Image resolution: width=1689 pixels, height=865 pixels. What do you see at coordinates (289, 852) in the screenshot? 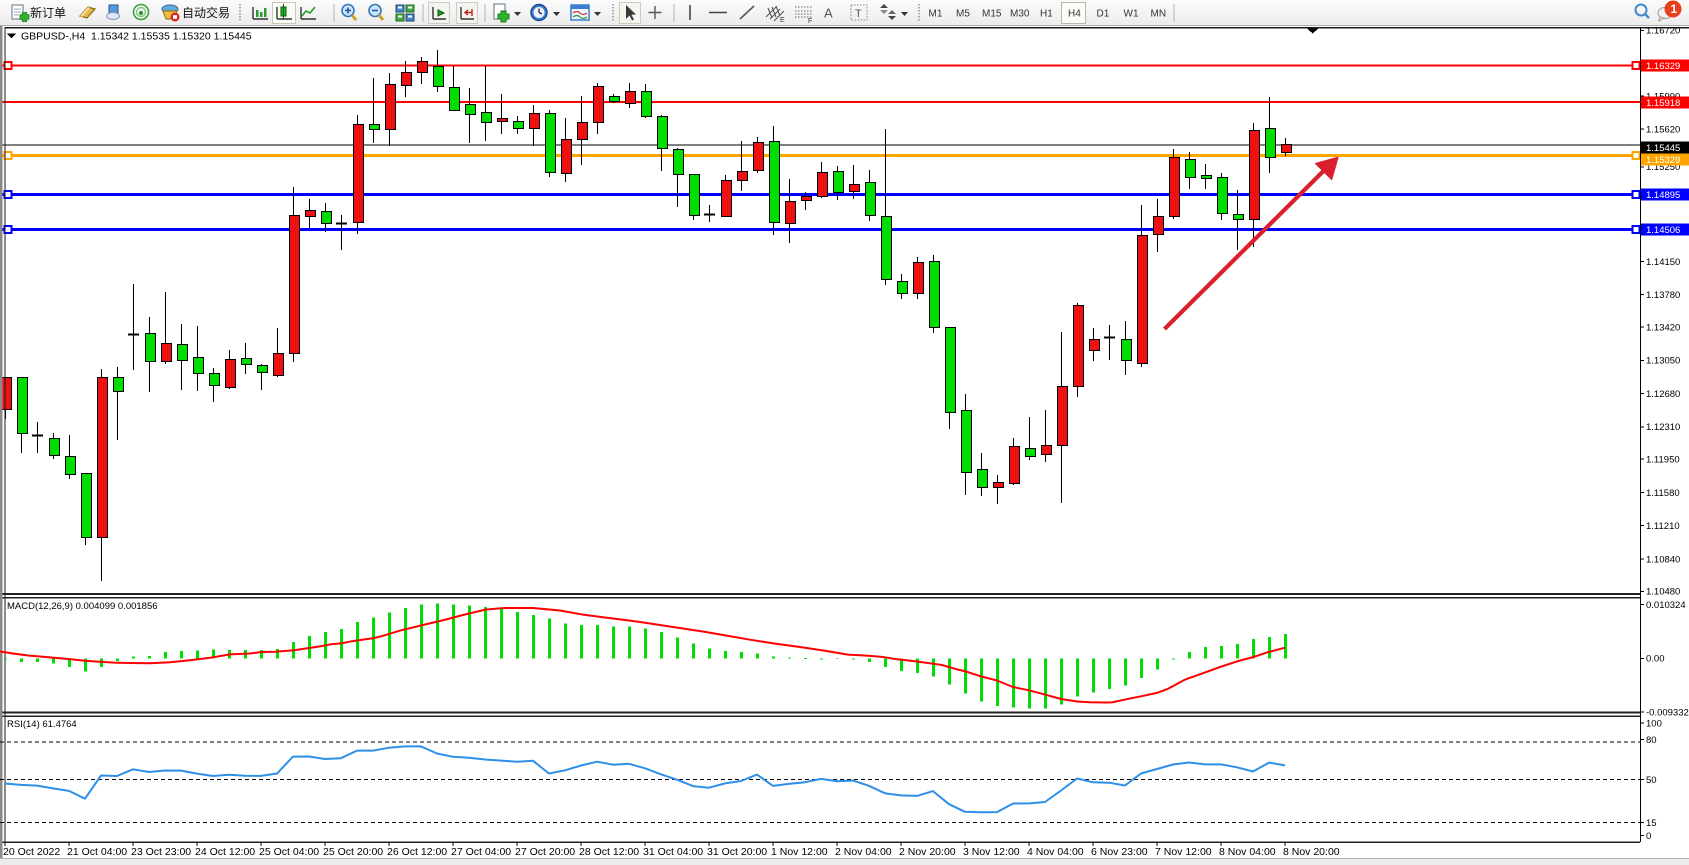
I see `svg-text: 25 Oct 04:00` at bounding box center [289, 852].